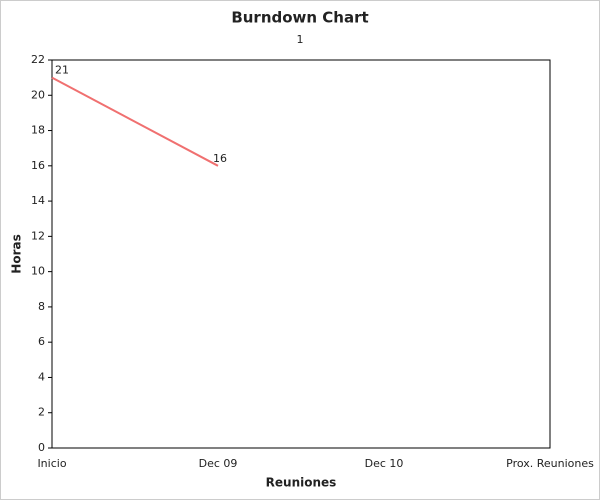 Image resolution: width=600 pixels, height=500 pixels. Describe the element at coordinates (51, 463) in the screenshot. I see `x-tick-label: Inicio` at that location.